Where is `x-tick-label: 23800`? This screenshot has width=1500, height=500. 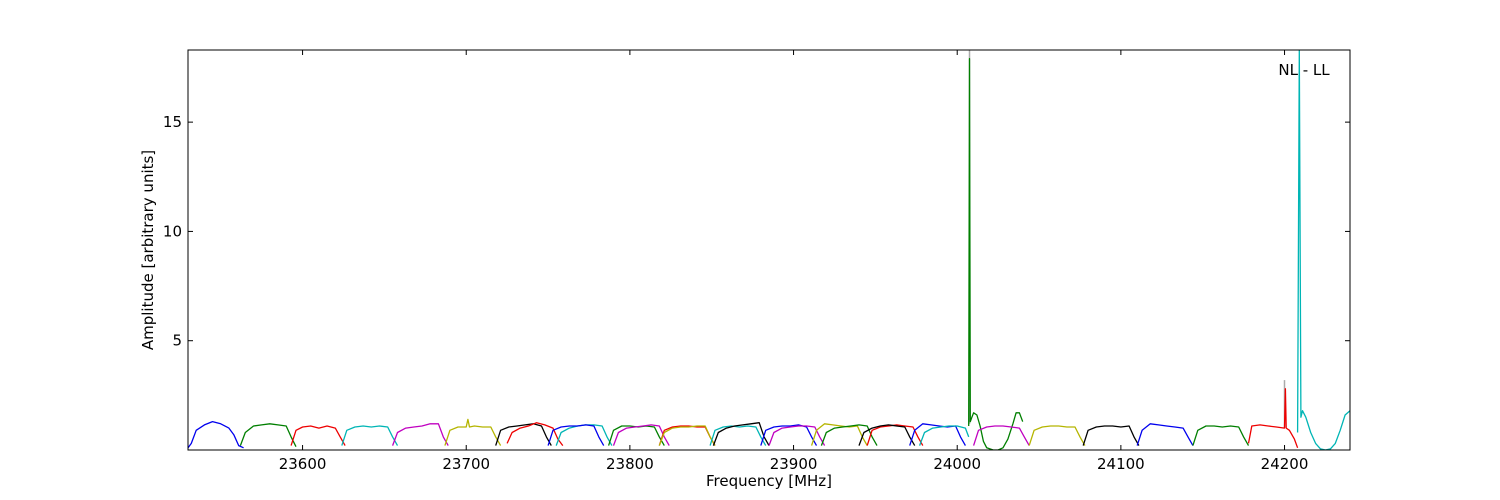 x-tick-label: 23800 is located at coordinates (630, 464).